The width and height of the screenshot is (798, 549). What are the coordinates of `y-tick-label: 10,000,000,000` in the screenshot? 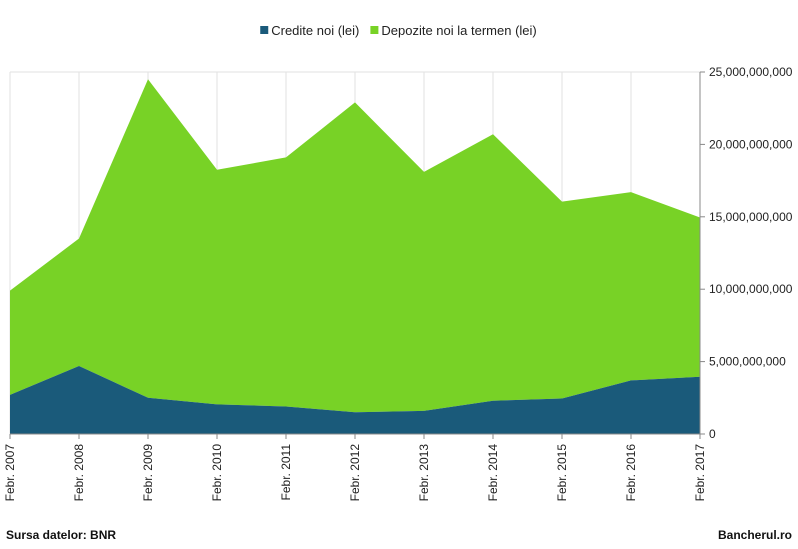 It's located at (751, 289).